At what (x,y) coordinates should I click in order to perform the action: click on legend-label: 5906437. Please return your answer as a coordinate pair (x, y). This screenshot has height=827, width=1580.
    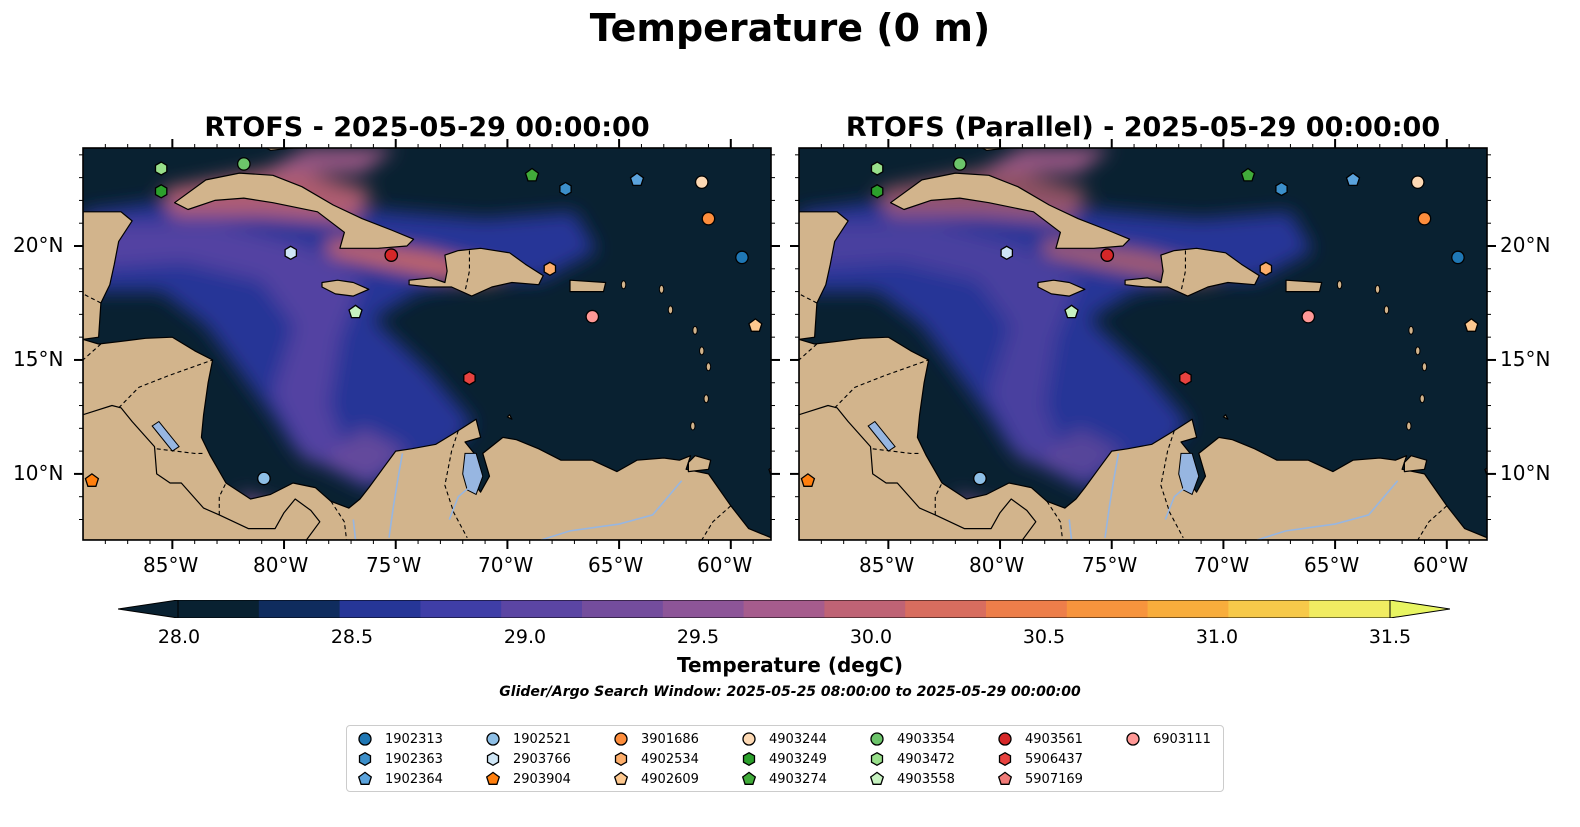
    Looking at the image, I should click on (1054, 759).